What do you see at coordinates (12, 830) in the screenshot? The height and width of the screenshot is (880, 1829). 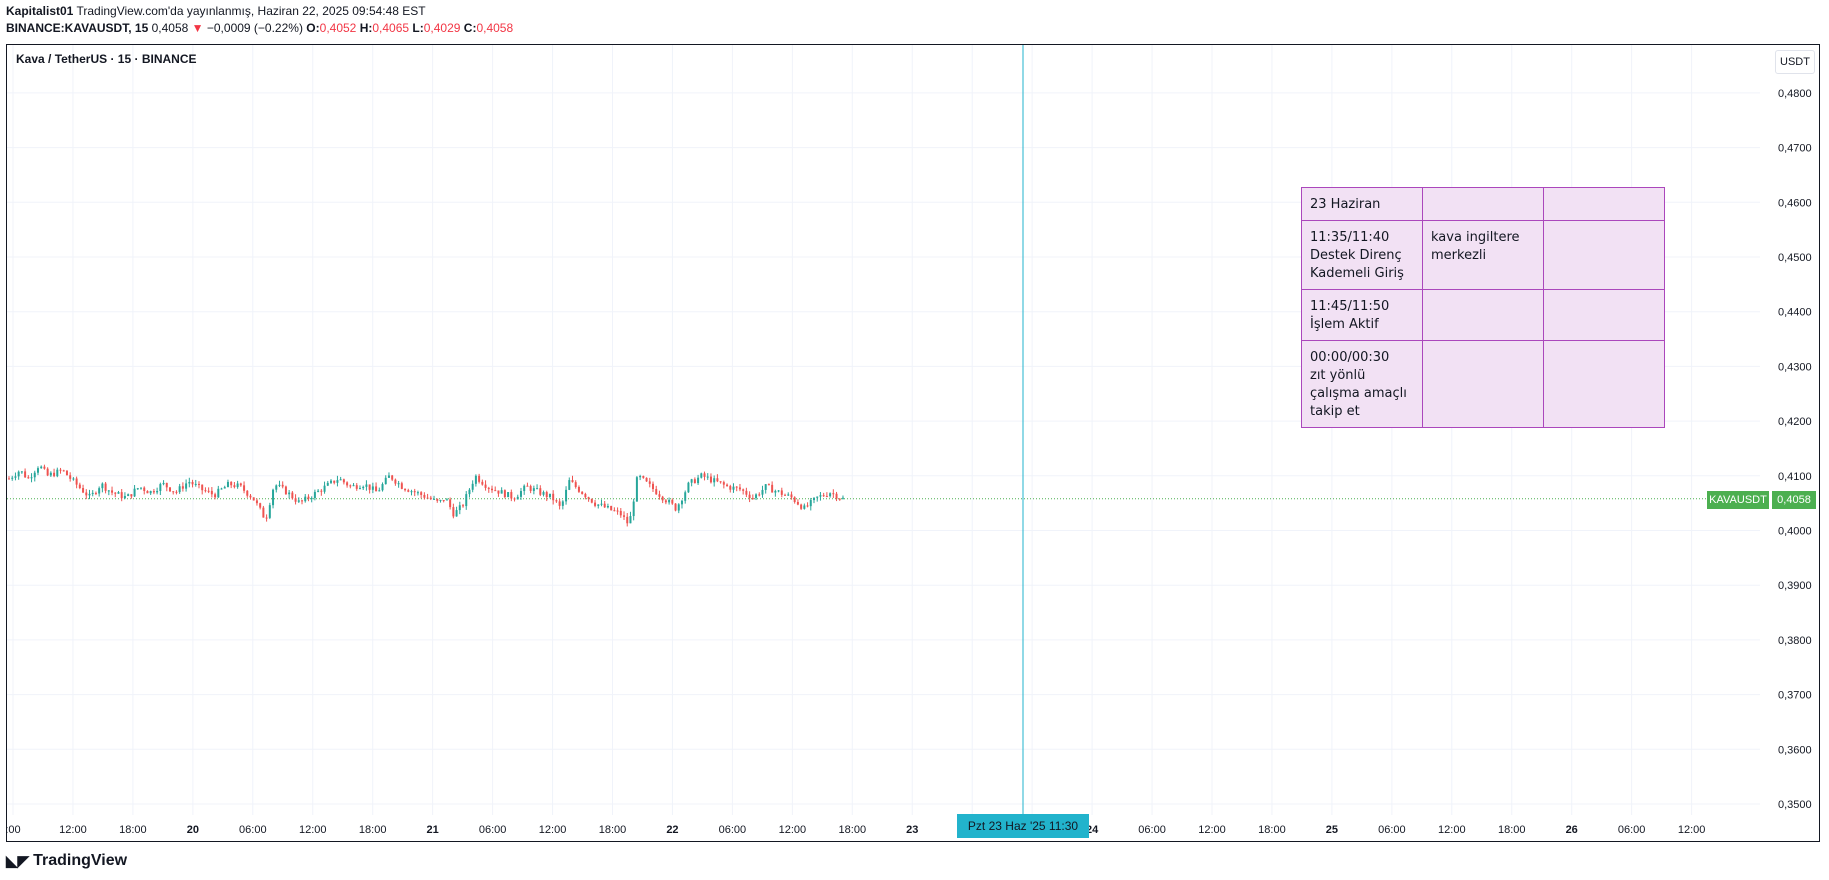 I see `x-tick-label: :00` at bounding box center [12, 830].